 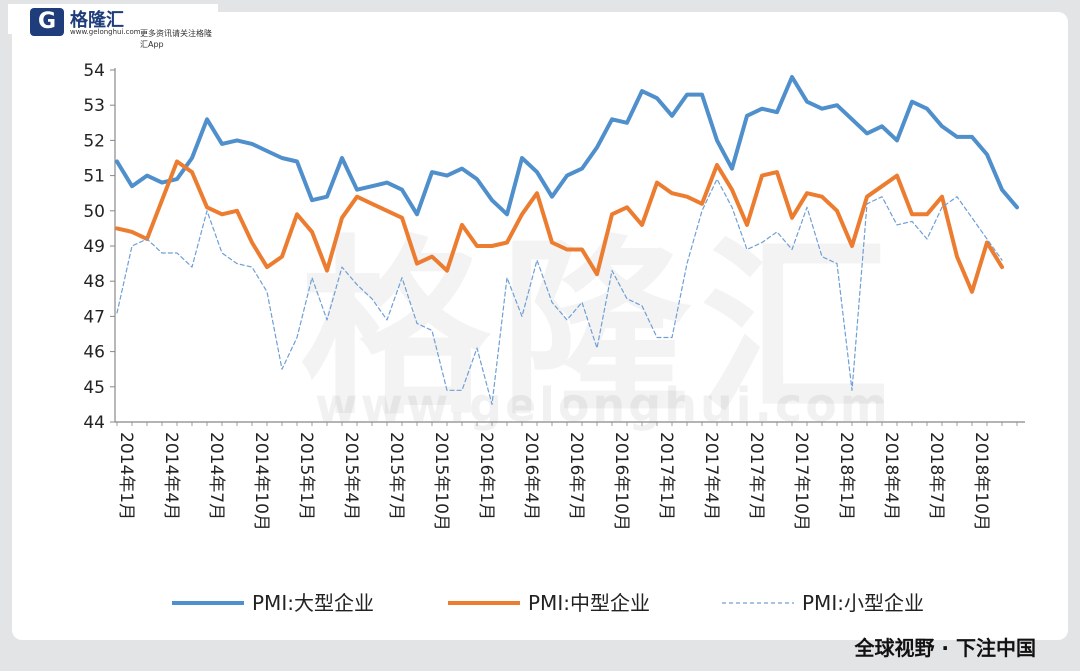 I want to click on y-tick-label: 51, so click(x=94, y=177).